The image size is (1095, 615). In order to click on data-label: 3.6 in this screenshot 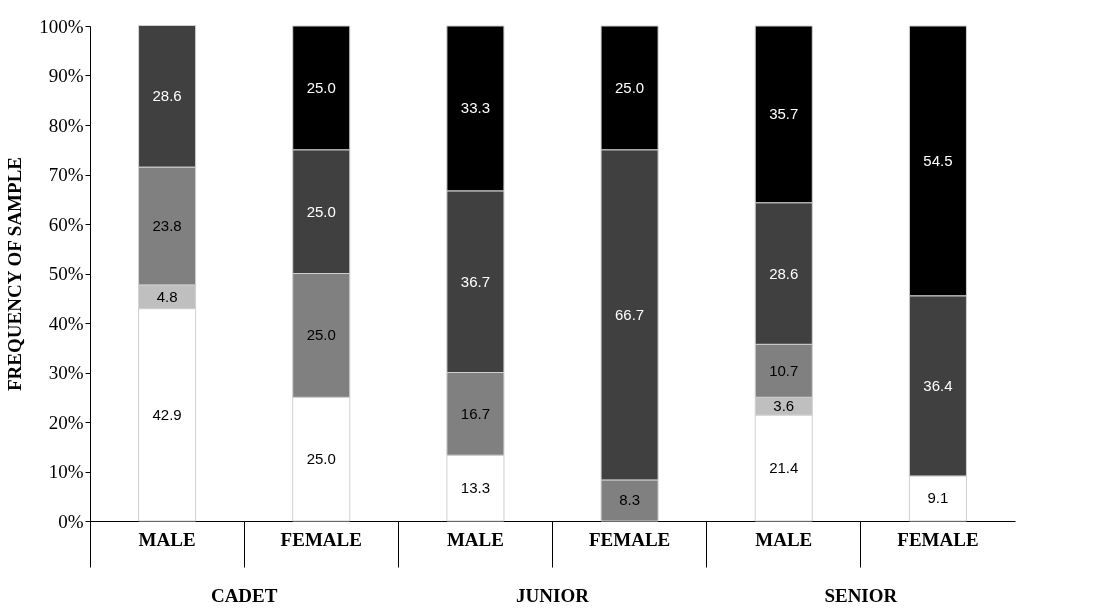, I will do `click(784, 406)`.